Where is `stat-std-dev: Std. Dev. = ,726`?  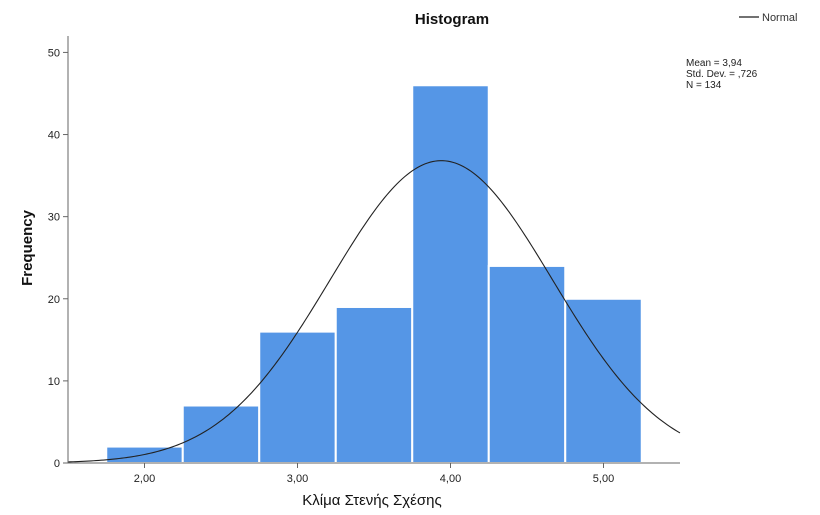
stat-std-dev: Std. Dev. = ,726 is located at coordinates (722, 74).